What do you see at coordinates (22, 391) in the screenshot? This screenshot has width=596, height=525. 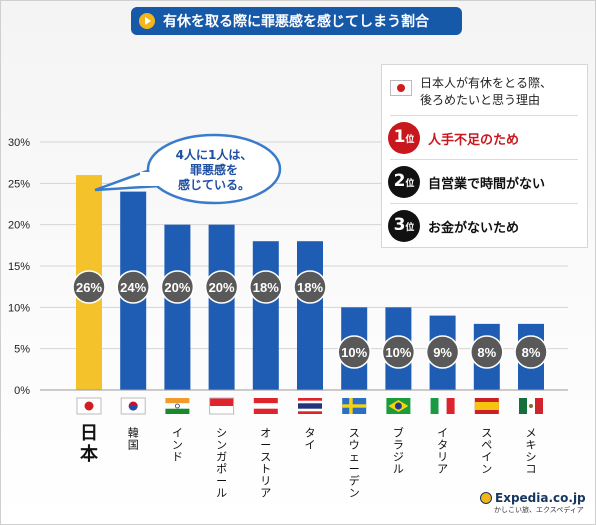 I see `y-tick-label: 0%` at bounding box center [22, 391].